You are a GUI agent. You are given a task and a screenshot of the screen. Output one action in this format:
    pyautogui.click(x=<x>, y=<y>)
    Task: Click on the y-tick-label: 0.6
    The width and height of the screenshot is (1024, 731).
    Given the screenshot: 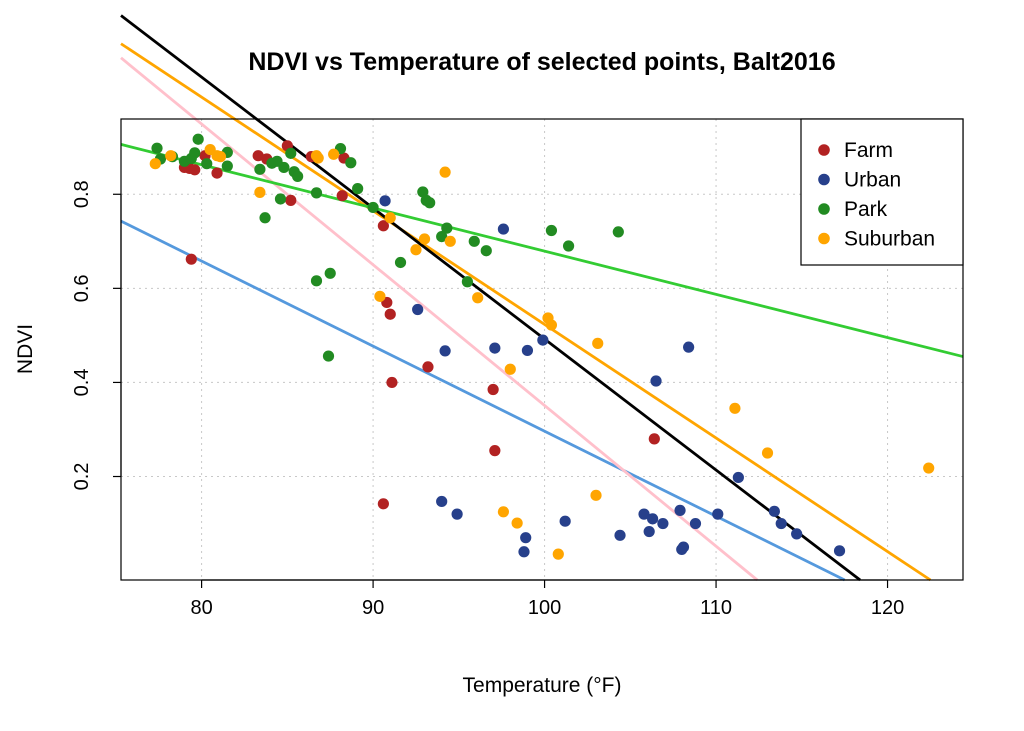 What is the action you would take?
    pyautogui.click(x=82, y=288)
    